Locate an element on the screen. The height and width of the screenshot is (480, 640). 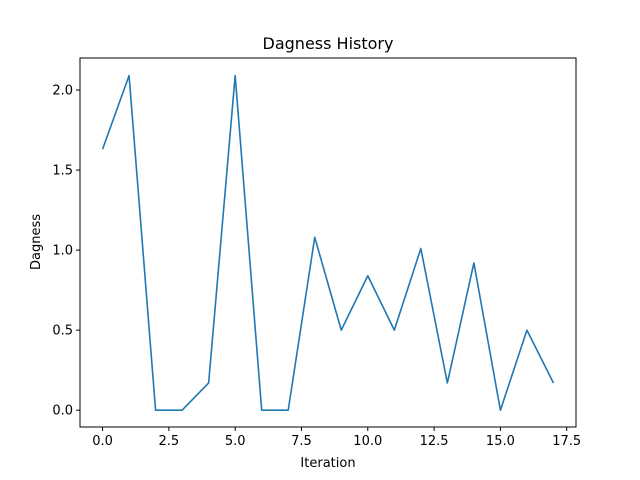
x-tick-label: 15.0 is located at coordinates (500, 441).